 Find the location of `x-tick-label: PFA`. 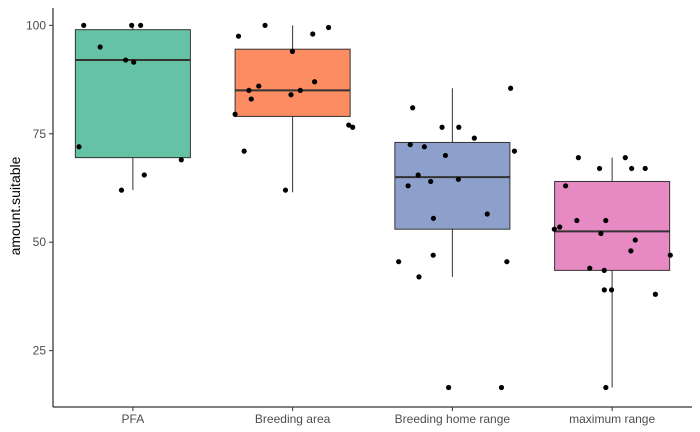

x-tick-label: PFA is located at coordinates (133, 419).